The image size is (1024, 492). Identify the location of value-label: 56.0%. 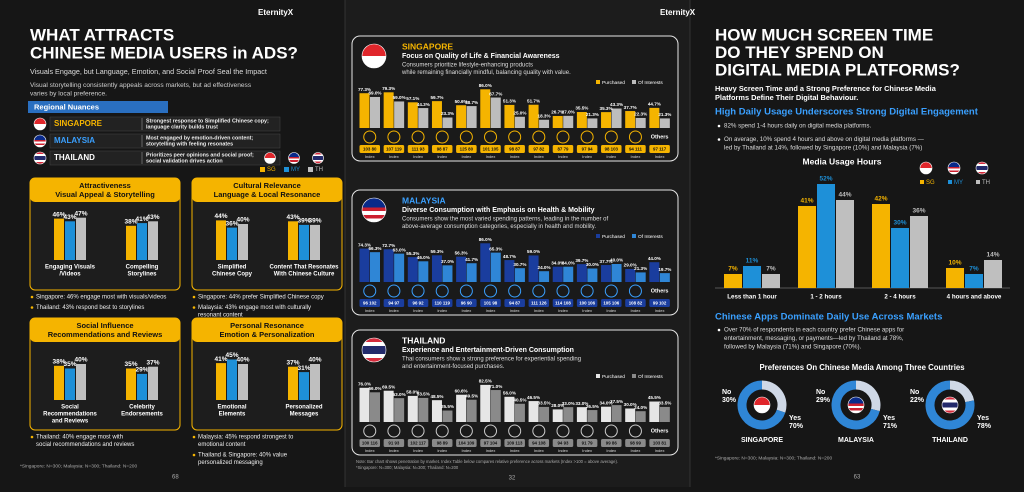
(509, 393).